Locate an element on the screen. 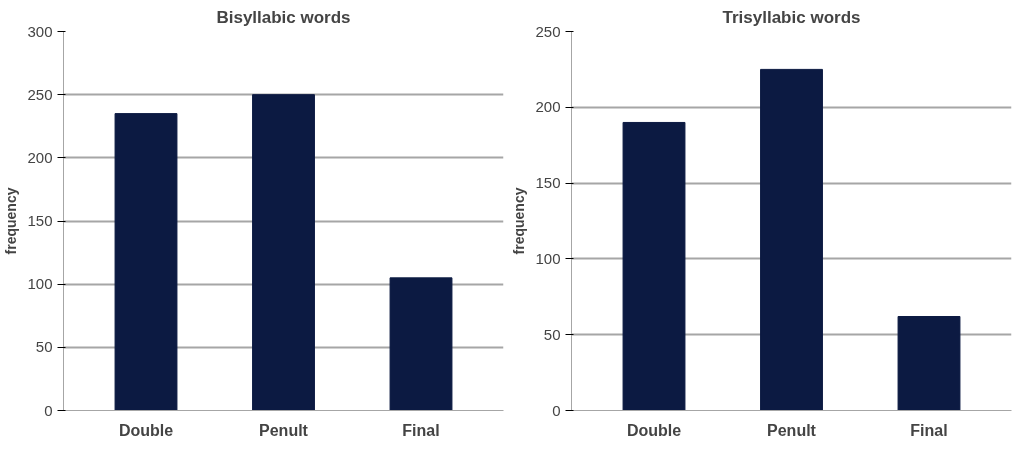 This screenshot has height=449, width=1024. chart-title: Trisyllabic words is located at coordinates (791, 17).